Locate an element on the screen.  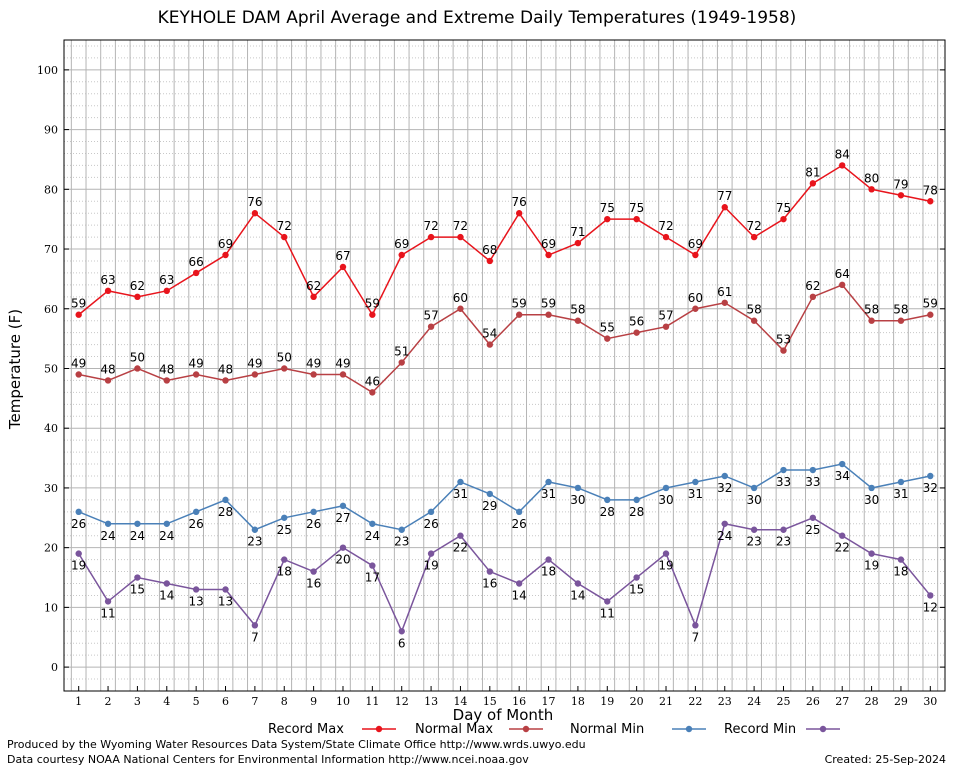
data-label-record-min: 17 is located at coordinates (372, 578).